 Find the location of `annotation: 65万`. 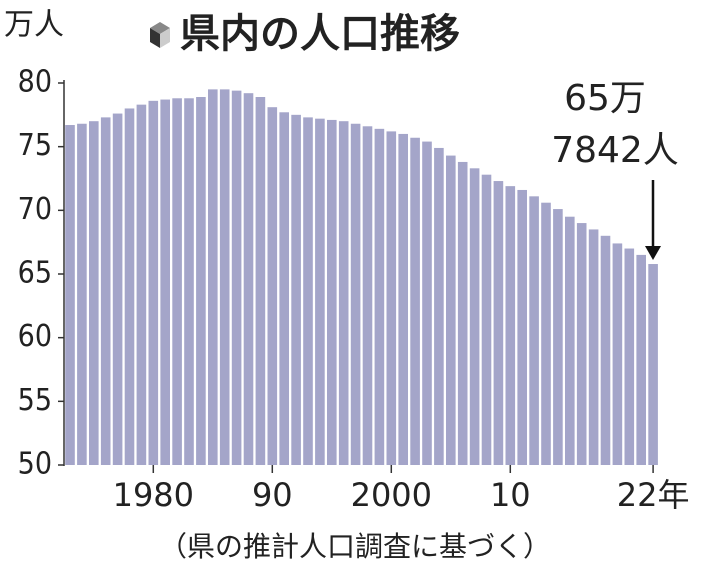

annotation: 65万 is located at coordinates (605, 98).